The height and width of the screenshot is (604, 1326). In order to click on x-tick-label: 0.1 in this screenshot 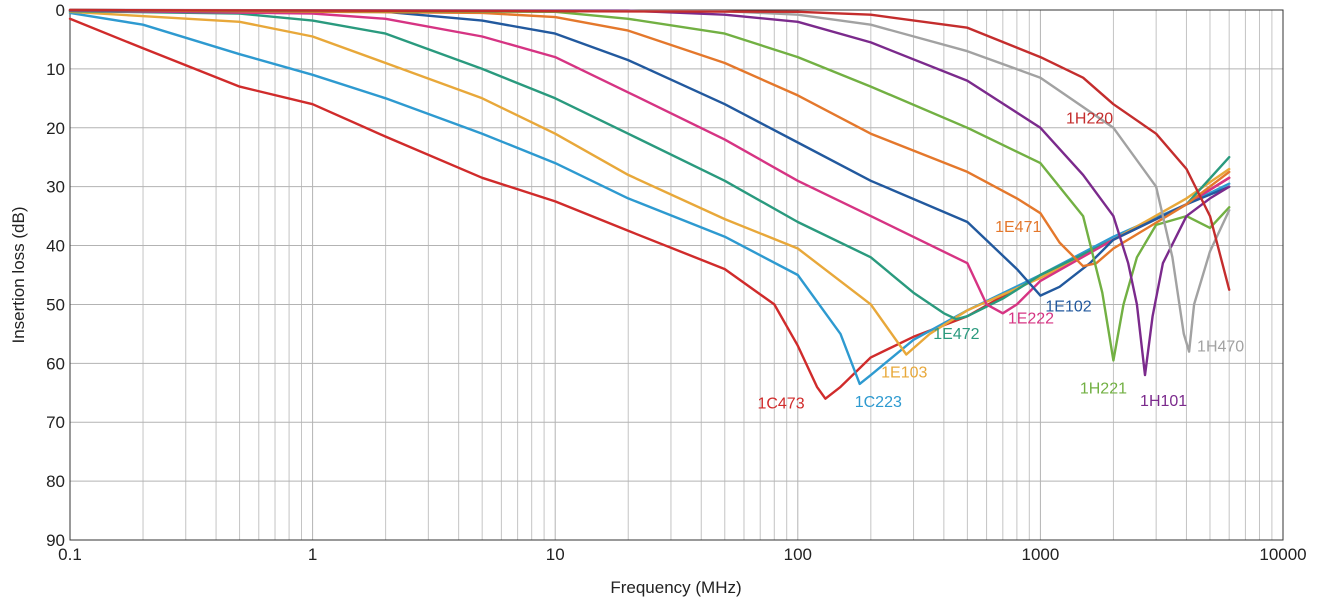, I will do `click(70, 554)`.